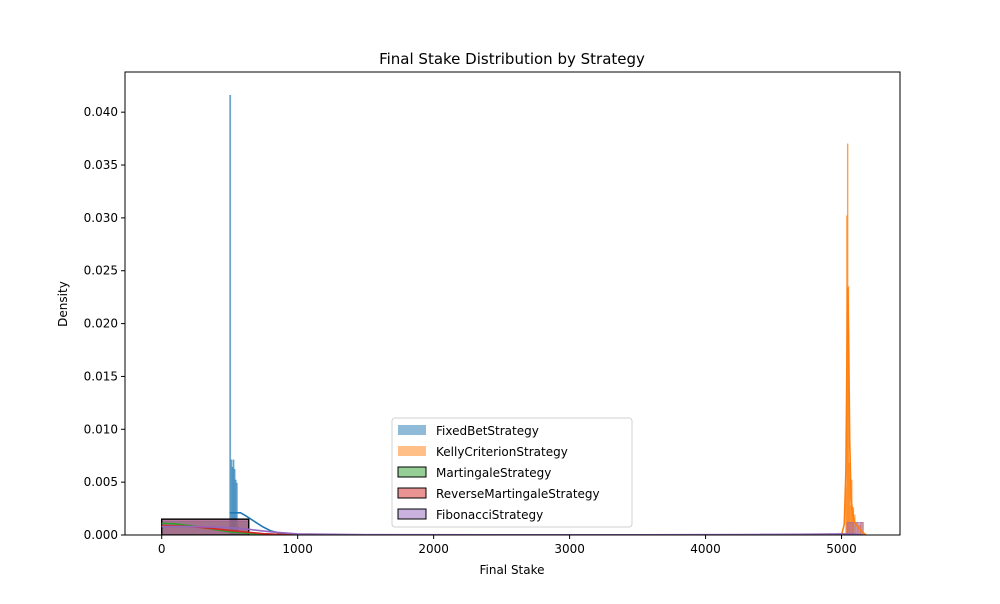 The width and height of the screenshot is (1000, 604). What do you see at coordinates (853, 411) in the screenshot?
I see `kelly-criterion-strategy-kde-line` at bounding box center [853, 411].